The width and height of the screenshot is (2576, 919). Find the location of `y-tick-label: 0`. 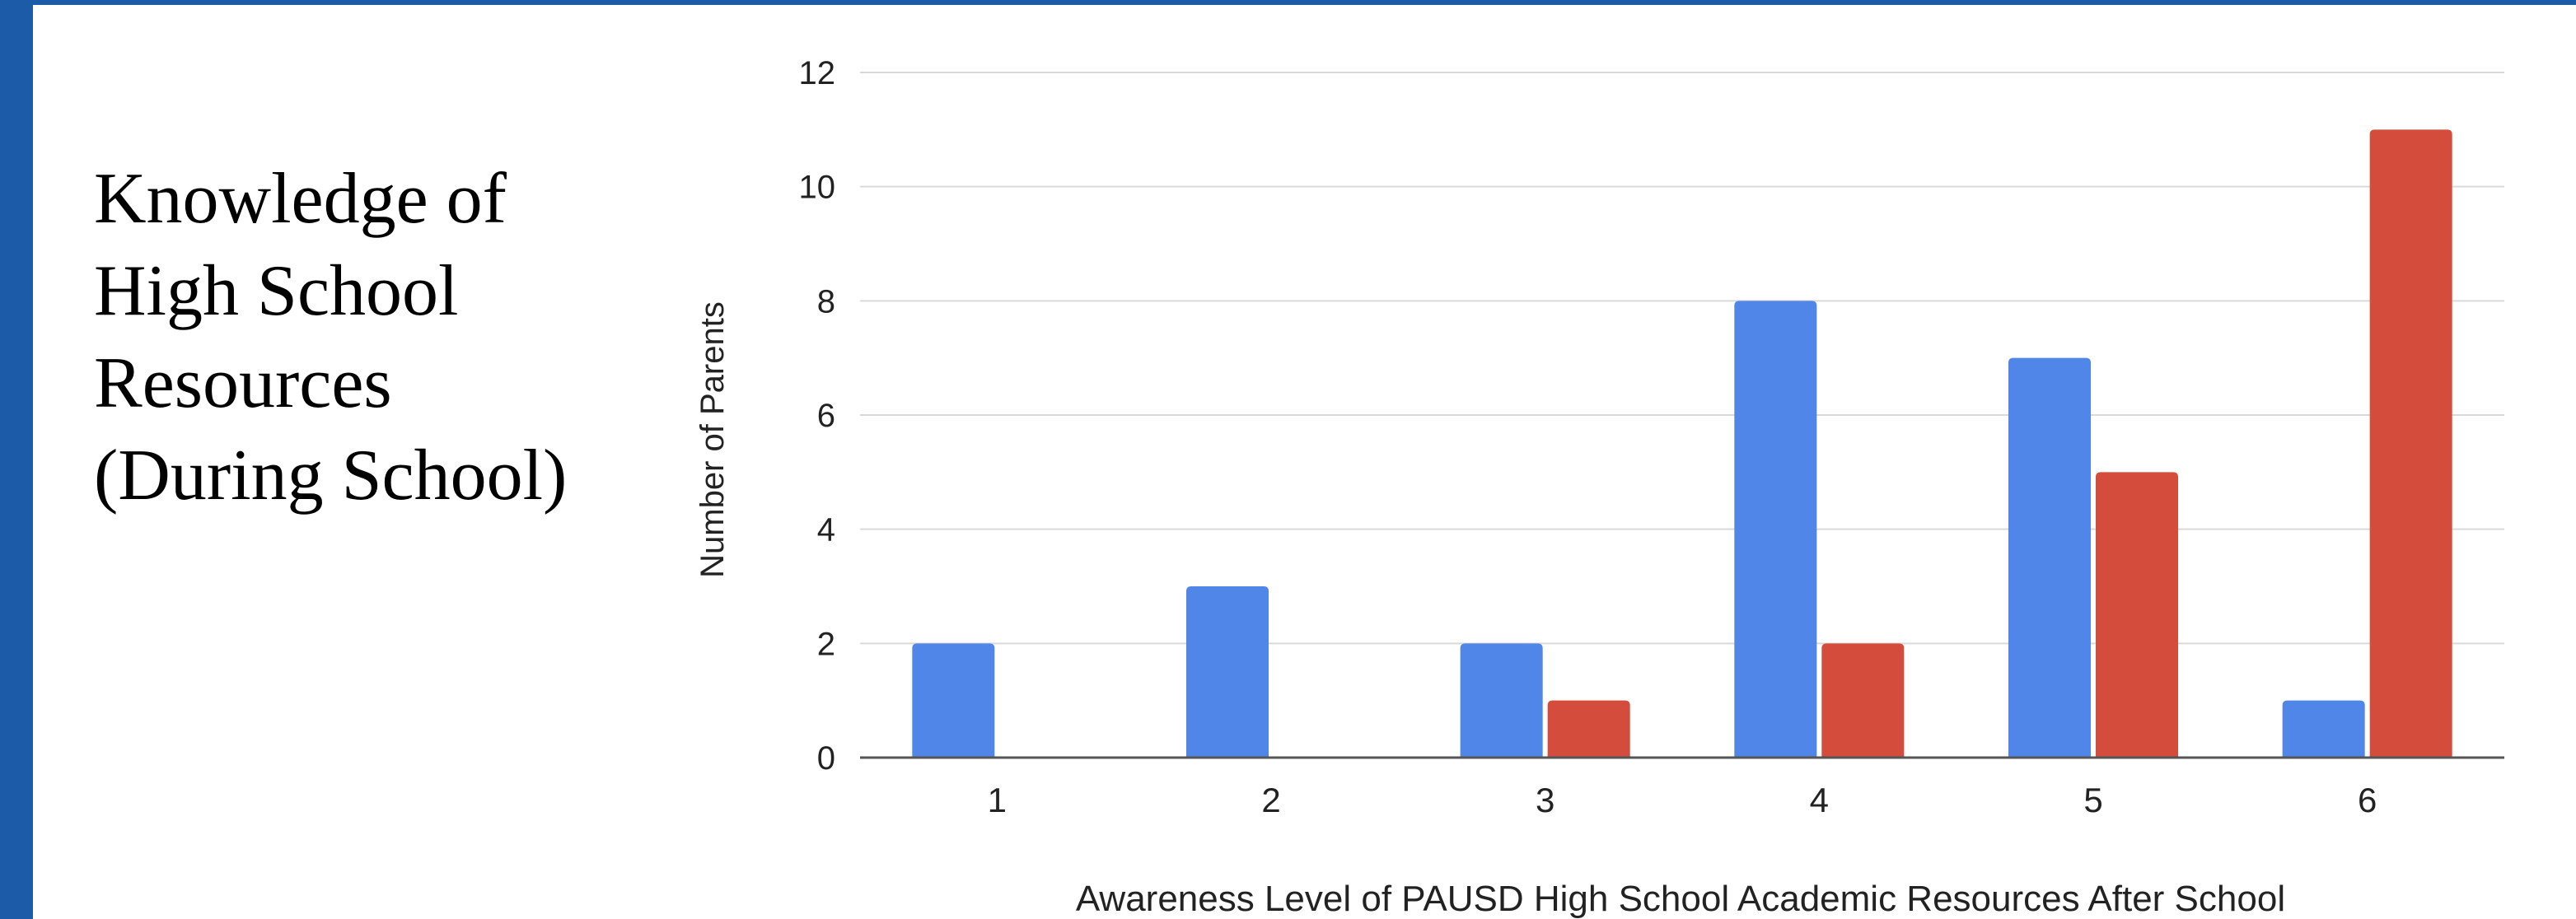

y-tick-label: 0 is located at coordinates (826, 758).